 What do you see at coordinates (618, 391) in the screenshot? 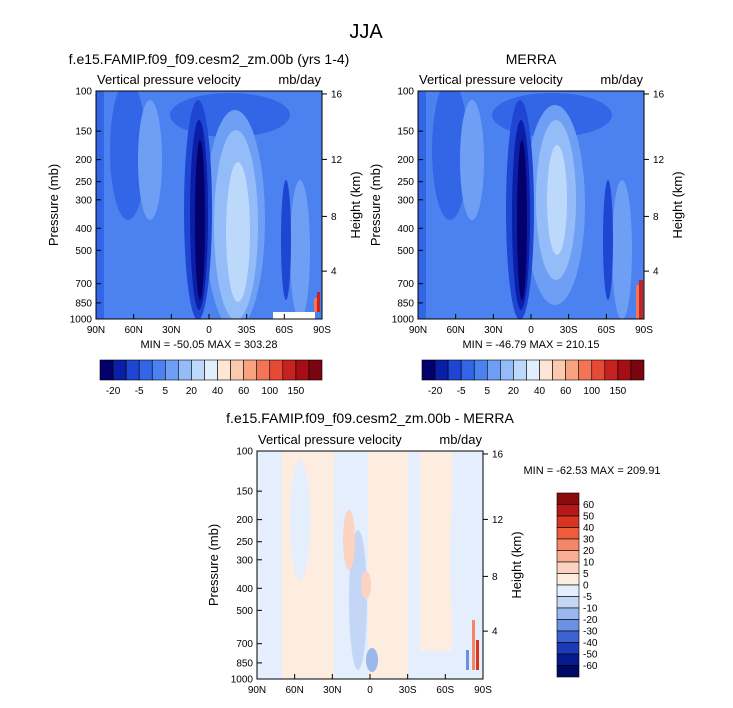
I see `colorbar-label: 150` at bounding box center [618, 391].